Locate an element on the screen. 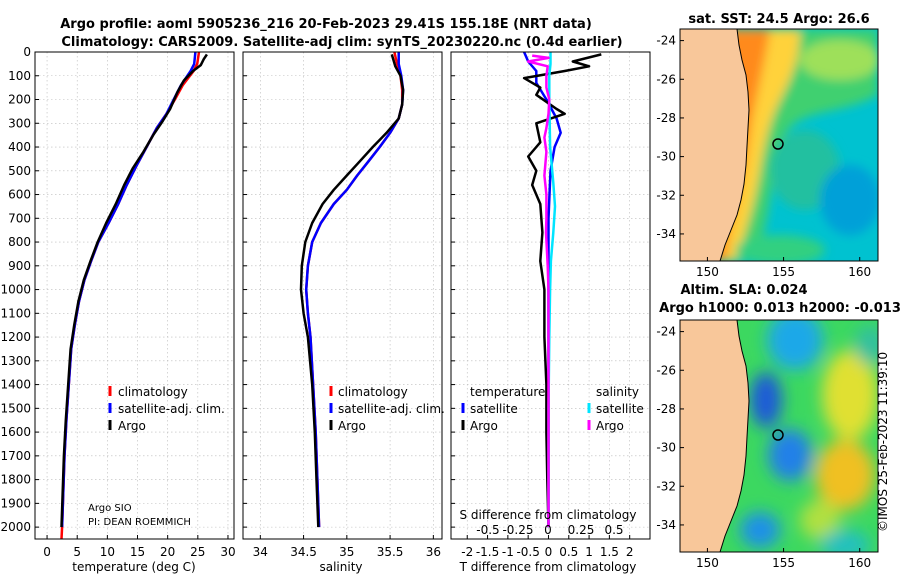 The width and height of the screenshot is (900, 580). map-y-tick-label: -24 is located at coordinates (666, 332).